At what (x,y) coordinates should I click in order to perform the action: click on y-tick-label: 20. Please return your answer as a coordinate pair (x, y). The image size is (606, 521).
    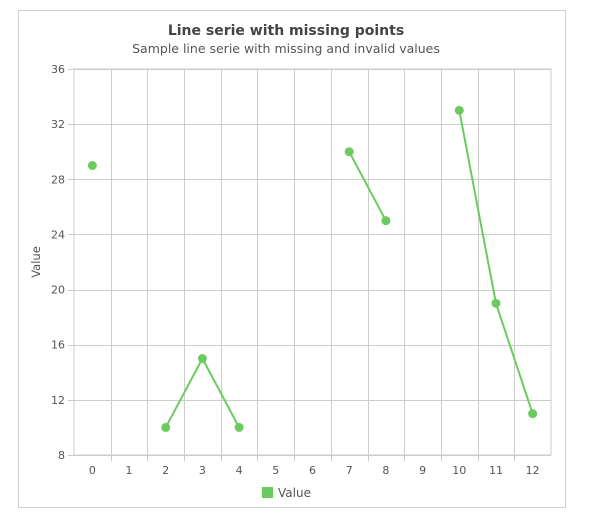
    Looking at the image, I should click on (58, 290).